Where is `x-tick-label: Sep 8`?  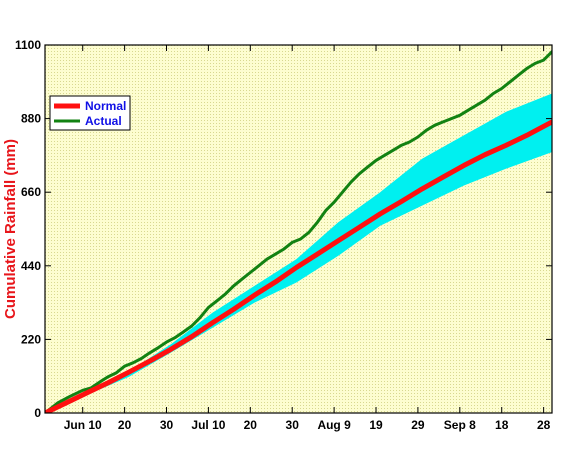
x-tick-label: Sep 8 is located at coordinates (460, 425).